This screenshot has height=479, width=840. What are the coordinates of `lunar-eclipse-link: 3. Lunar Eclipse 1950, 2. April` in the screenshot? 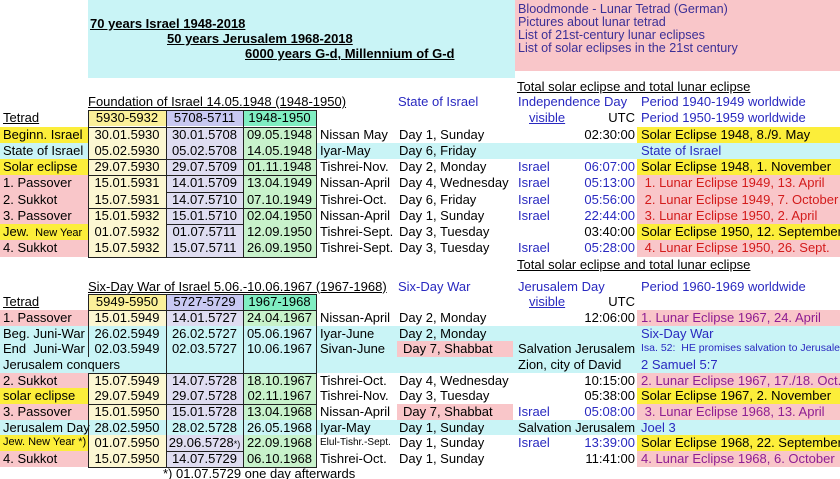 It's located at (738, 215).